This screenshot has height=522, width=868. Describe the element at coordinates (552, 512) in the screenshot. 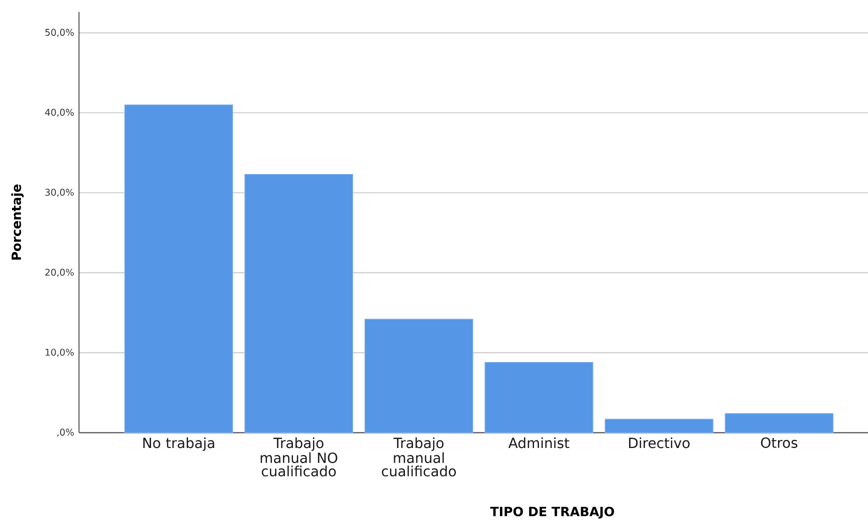

I see `x-axis-title: TIPO DE TRABAJO` at that location.